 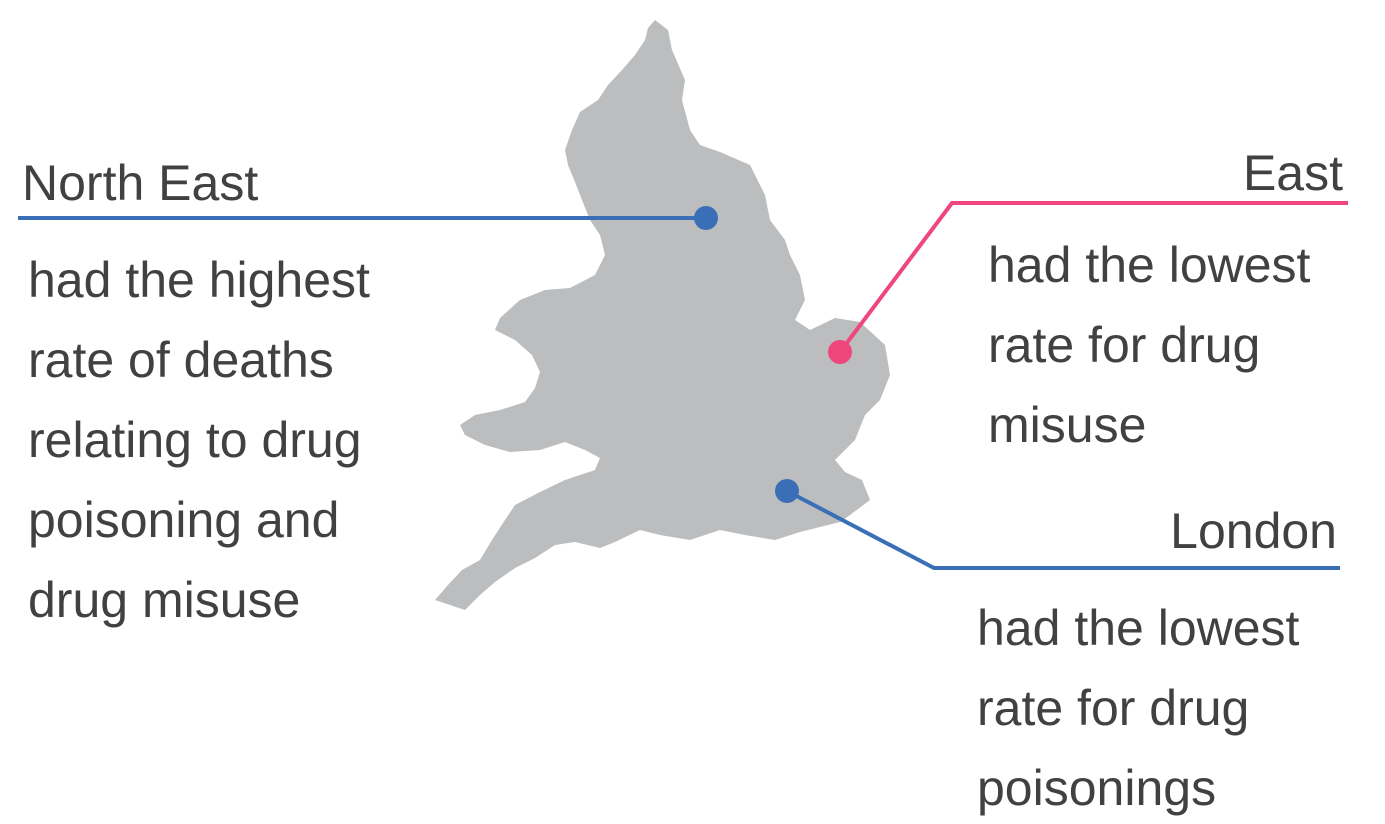 What do you see at coordinates (164, 600) in the screenshot?
I see `description-line: drug misuse` at bounding box center [164, 600].